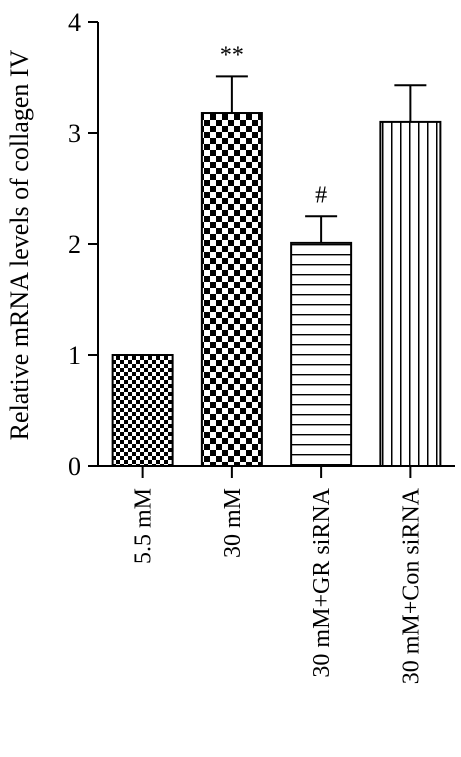  Describe the element at coordinates (233, 523) in the screenshot. I see `x-tick-label: 30 mM` at that location.